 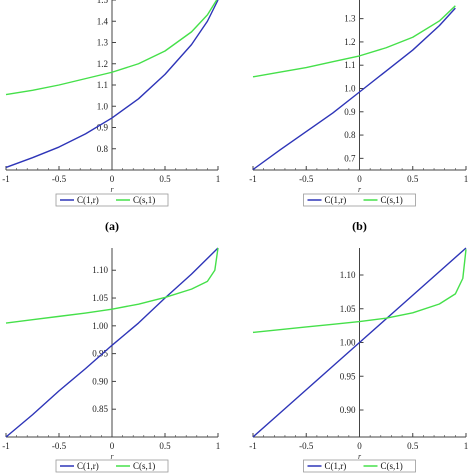 What do you see at coordinates (359, 226) in the screenshot?
I see `panel-label: (b)` at bounding box center [359, 226].